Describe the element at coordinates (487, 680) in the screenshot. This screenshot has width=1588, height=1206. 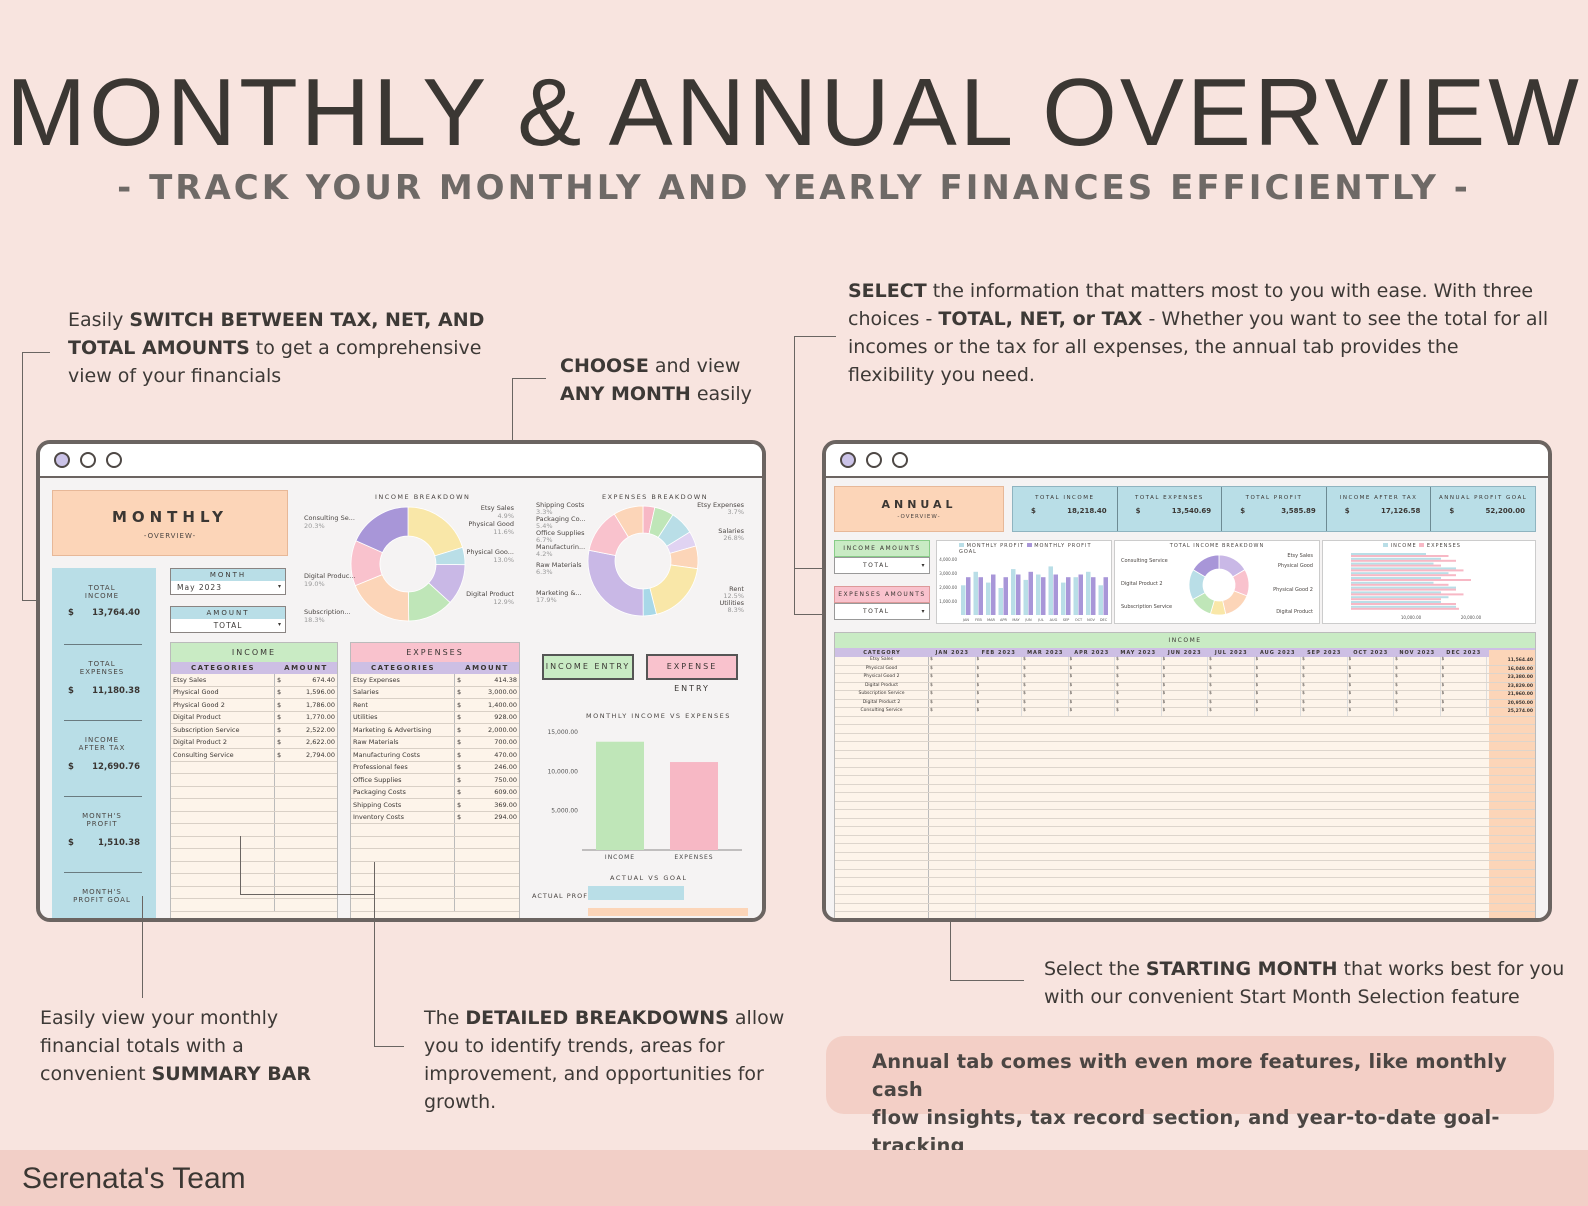
I see `amount-cell: $414.38` at that location.